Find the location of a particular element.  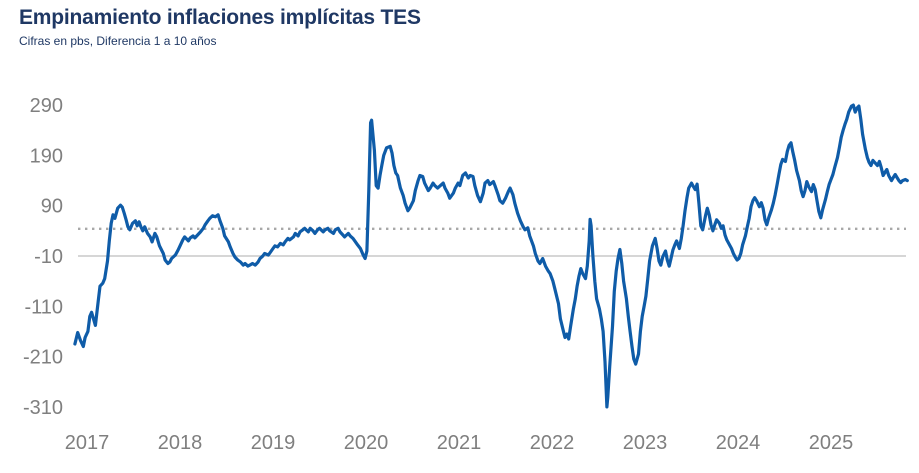

y-tick-label: 190 is located at coordinates (46, 156).